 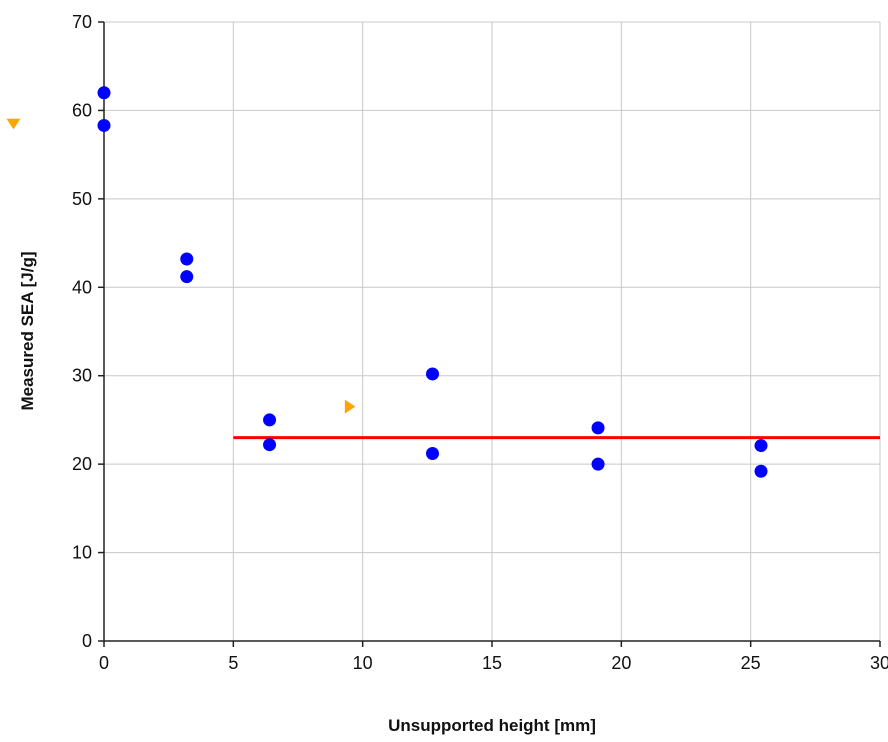 I want to click on x-axis-title: Unsupported height [mm], so click(x=492, y=725).